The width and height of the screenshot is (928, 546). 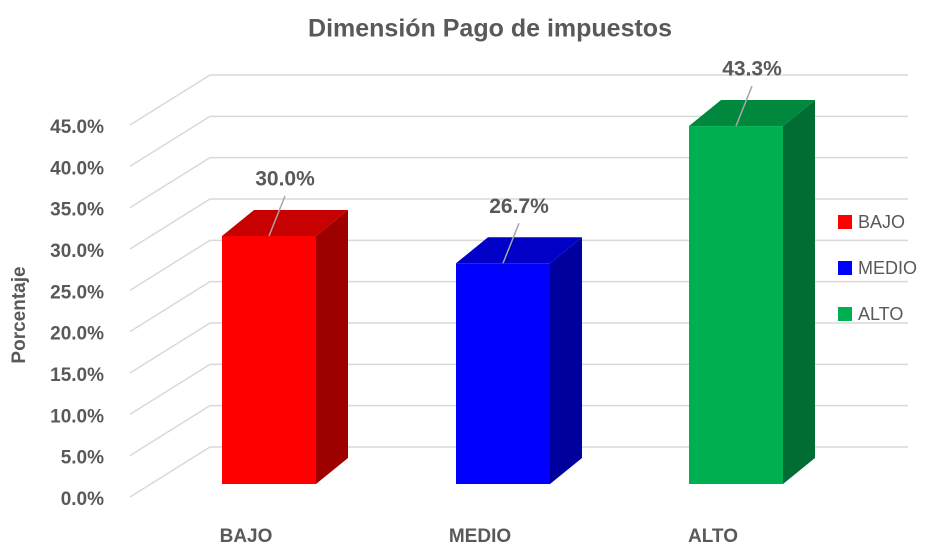 What do you see at coordinates (752, 69) in the screenshot?
I see `data-label: 43.3%` at bounding box center [752, 69].